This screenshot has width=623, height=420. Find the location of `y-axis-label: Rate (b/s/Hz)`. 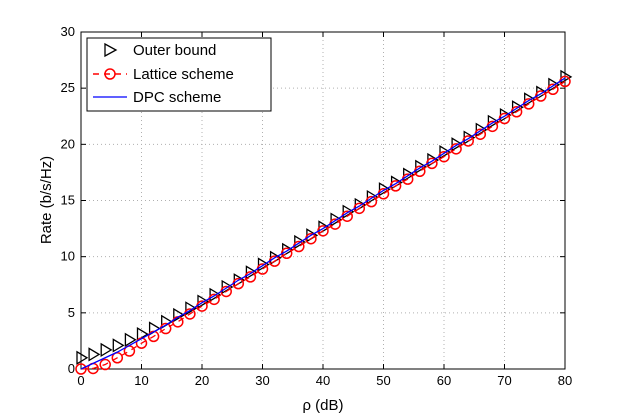

y-axis-label: Rate (b/s/Hz) is located at coordinates (46, 200).